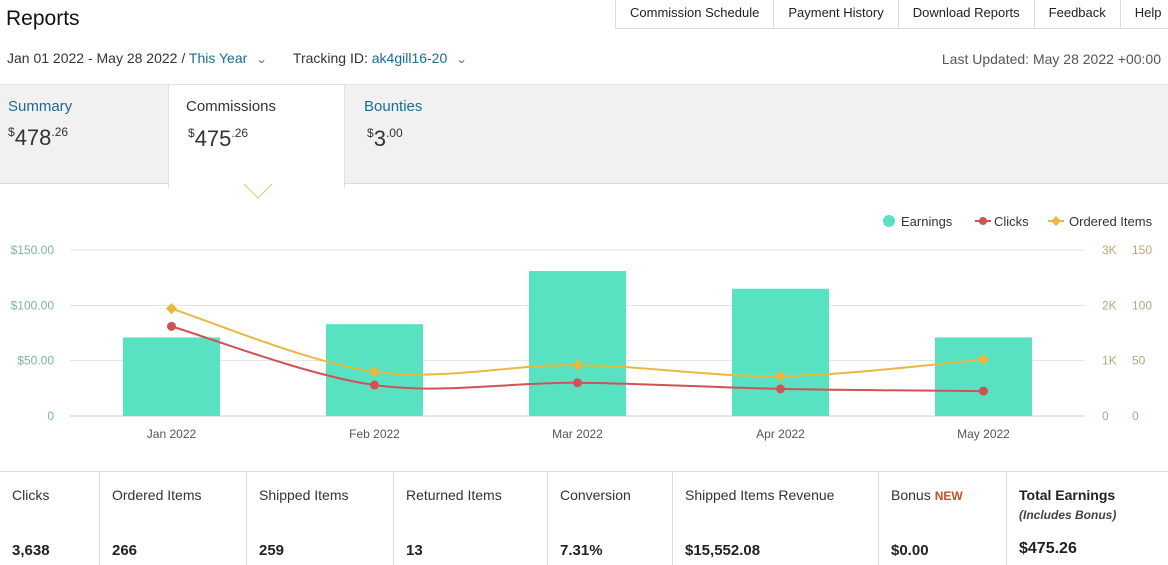 This screenshot has width=1168, height=565. What do you see at coordinates (461, 60) in the screenshot?
I see `tracking-chevron-down-icon: ⌄` at bounding box center [461, 60].